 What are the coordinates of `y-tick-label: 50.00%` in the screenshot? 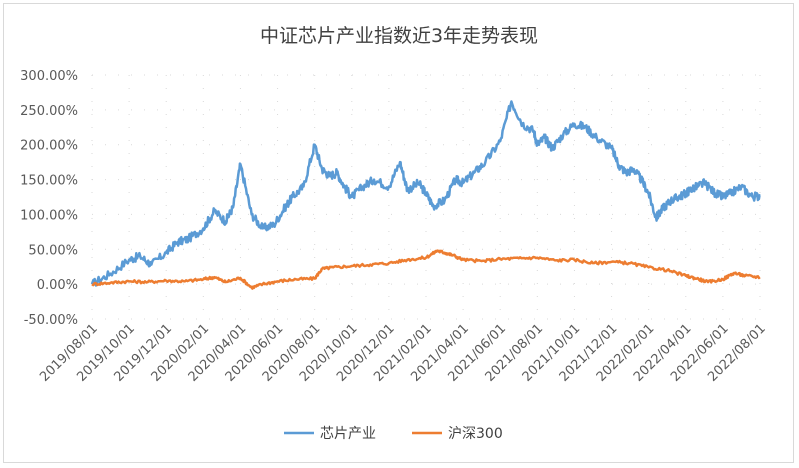 It's located at (53, 250).